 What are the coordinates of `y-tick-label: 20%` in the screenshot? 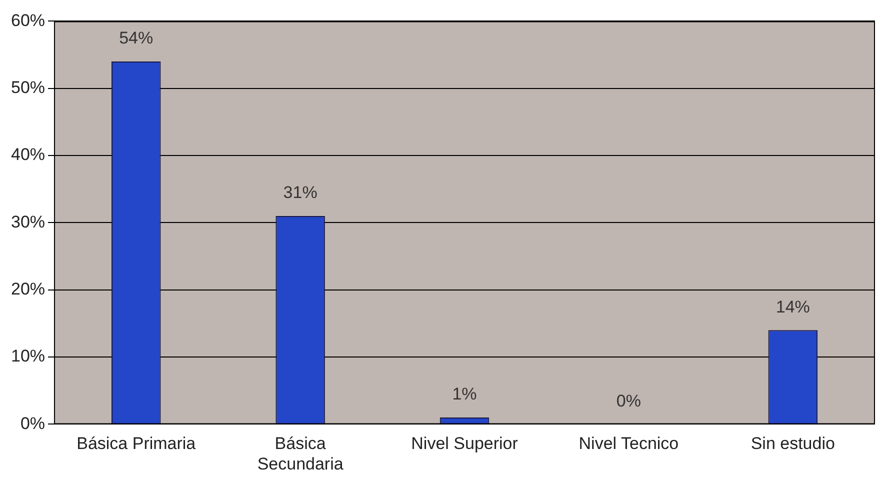 It's located at (28, 289).